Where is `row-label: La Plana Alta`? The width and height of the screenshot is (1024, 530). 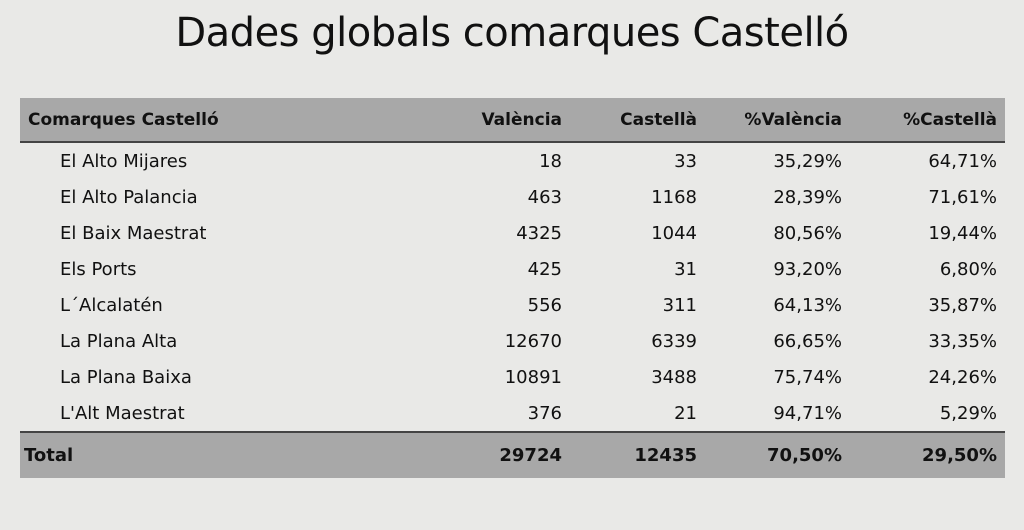
row-label: La Plana Alta is located at coordinates (119, 341).